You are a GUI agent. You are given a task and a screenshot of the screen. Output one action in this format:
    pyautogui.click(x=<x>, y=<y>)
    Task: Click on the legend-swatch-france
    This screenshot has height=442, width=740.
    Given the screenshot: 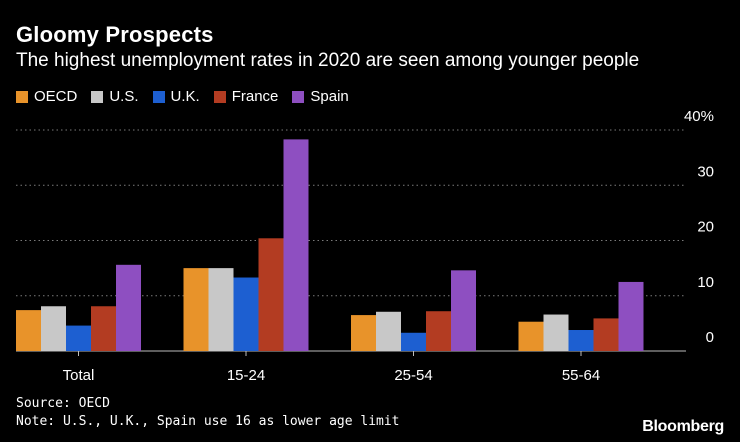 What is the action you would take?
    pyautogui.click(x=219, y=96)
    